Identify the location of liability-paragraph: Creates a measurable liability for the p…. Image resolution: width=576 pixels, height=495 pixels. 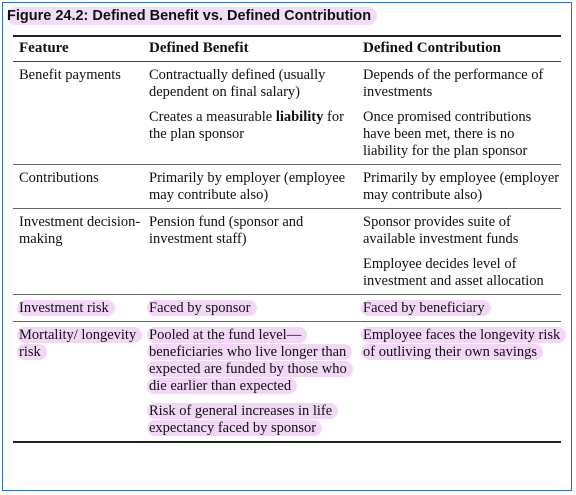
(246, 125).